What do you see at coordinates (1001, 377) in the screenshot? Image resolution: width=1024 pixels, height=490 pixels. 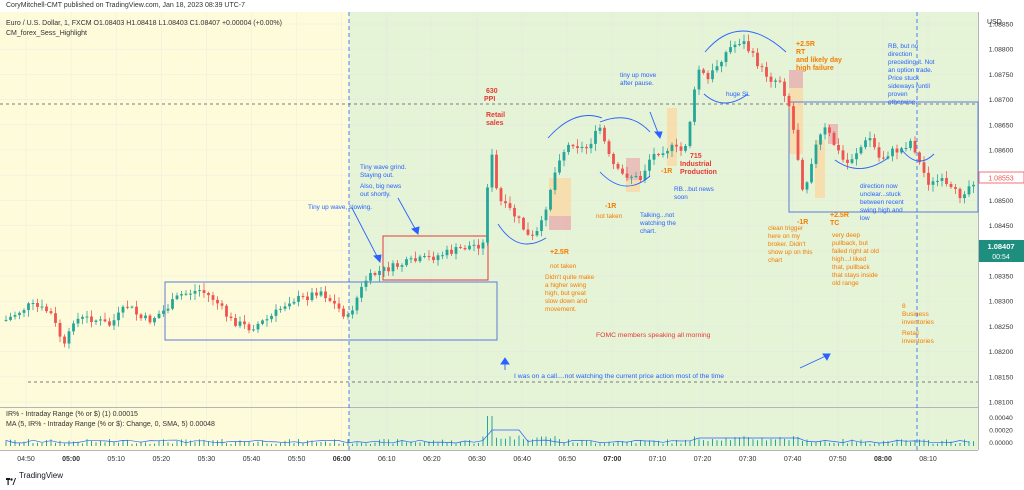 I see `price-tick: 1.08150` at bounding box center [1001, 377].